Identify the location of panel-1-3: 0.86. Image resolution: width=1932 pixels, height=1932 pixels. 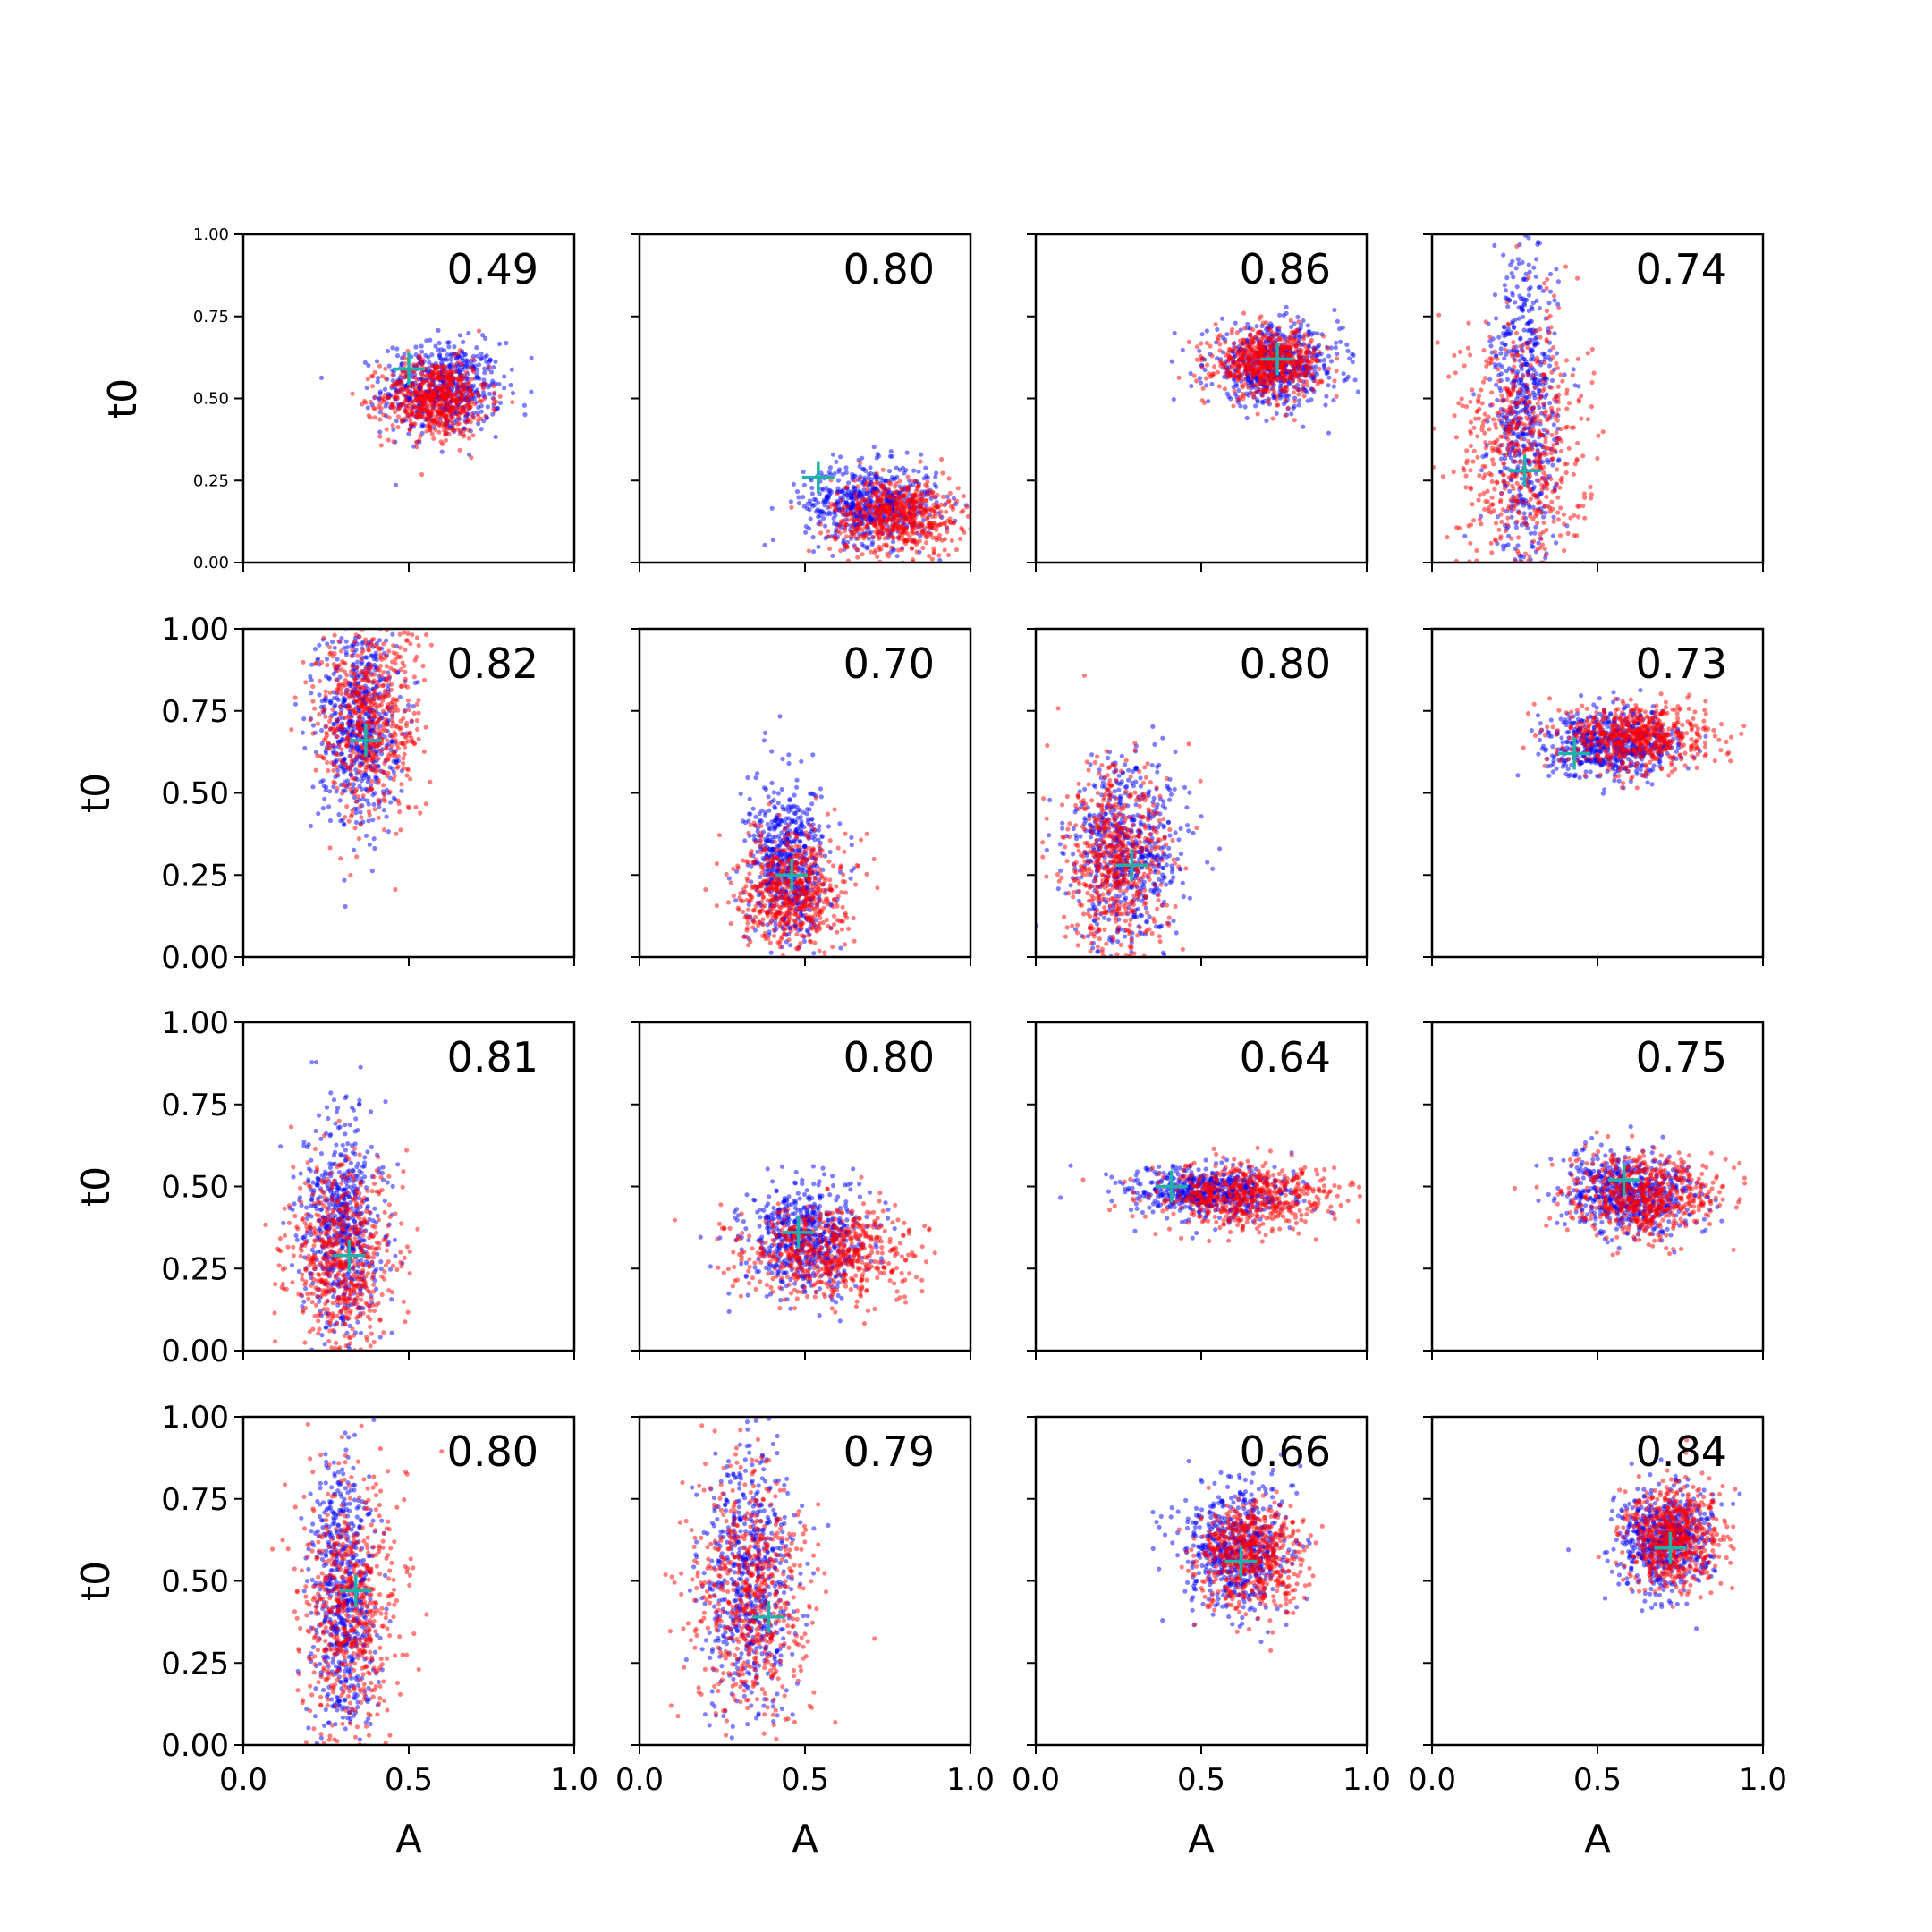
(1197, 402).